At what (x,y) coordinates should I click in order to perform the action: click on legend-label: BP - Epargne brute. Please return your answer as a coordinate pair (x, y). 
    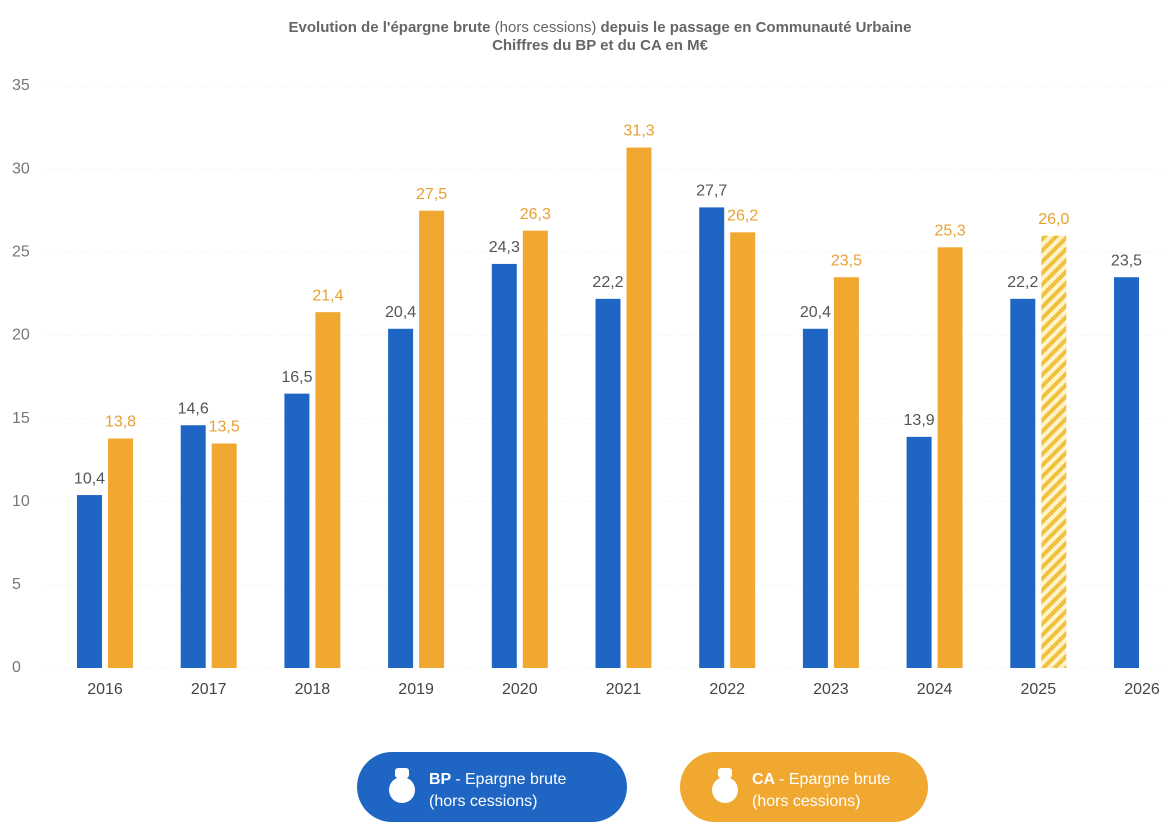
    Looking at the image, I should click on (498, 779).